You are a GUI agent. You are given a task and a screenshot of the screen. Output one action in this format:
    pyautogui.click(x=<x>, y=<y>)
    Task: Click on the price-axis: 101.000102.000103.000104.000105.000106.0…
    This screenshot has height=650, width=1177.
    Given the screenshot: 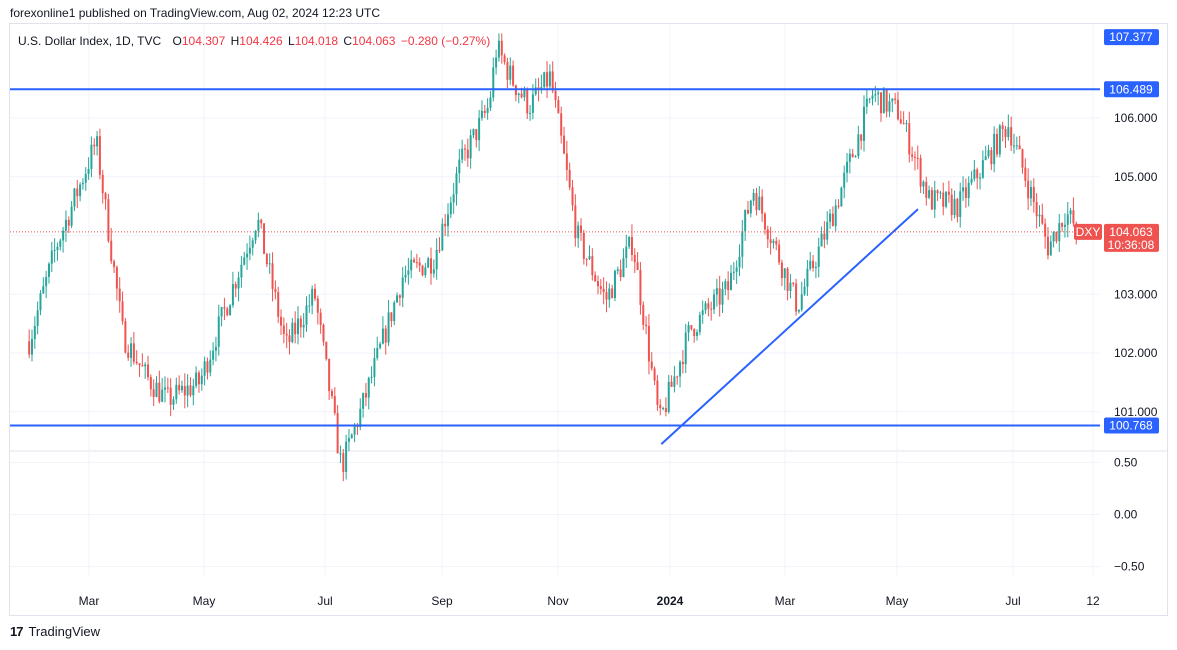 What is the action you would take?
    pyautogui.click(x=1136, y=342)
    